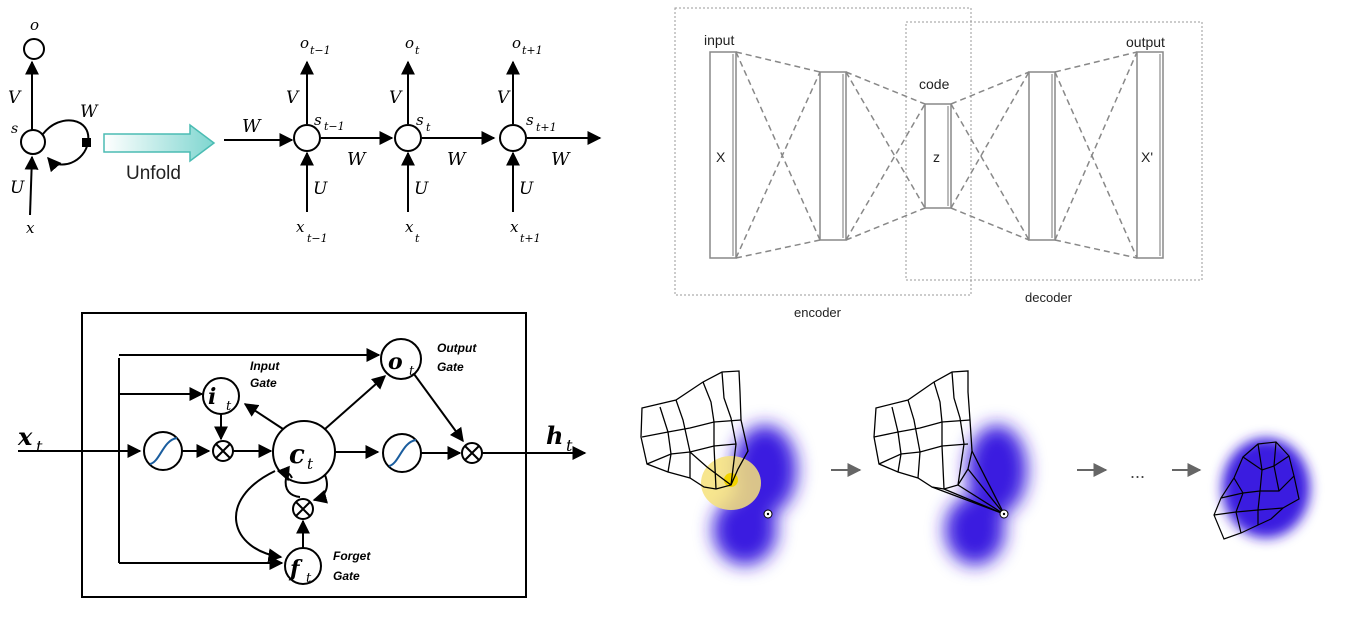  I want to click on state-node-prev, so click(307, 138).